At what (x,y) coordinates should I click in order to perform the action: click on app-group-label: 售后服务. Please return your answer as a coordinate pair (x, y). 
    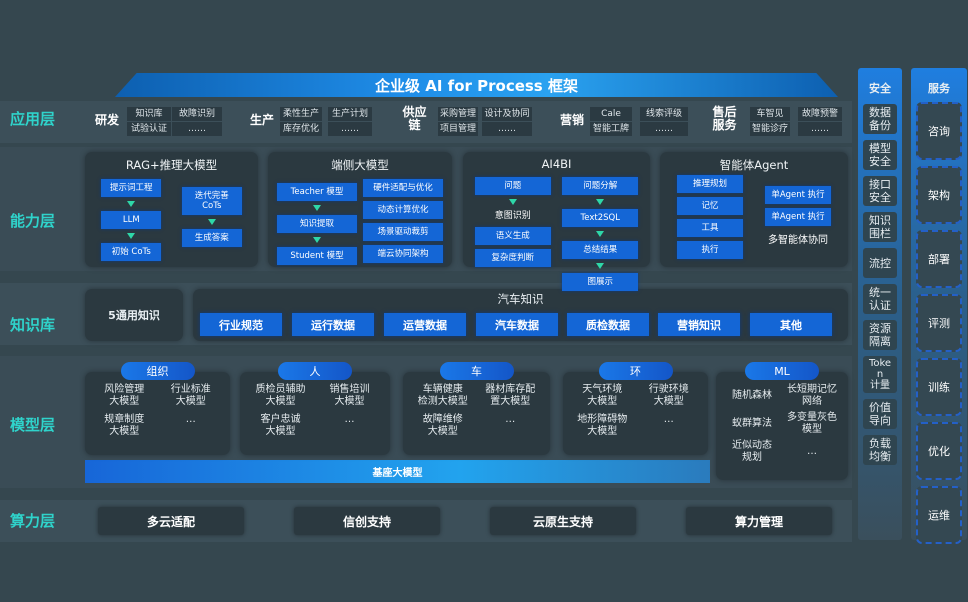
    Looking at the image, I should click on (724, 118).